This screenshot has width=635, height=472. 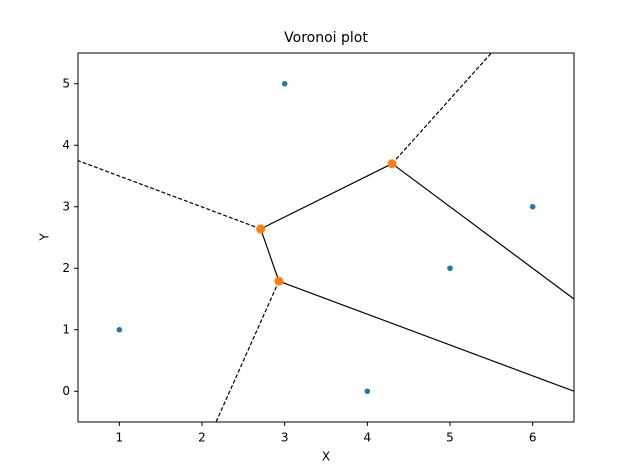 What do you see at coordinates (66, 83) in the screenshot?
I see `y-tick-label: 5` at bounding box center [66, 83].